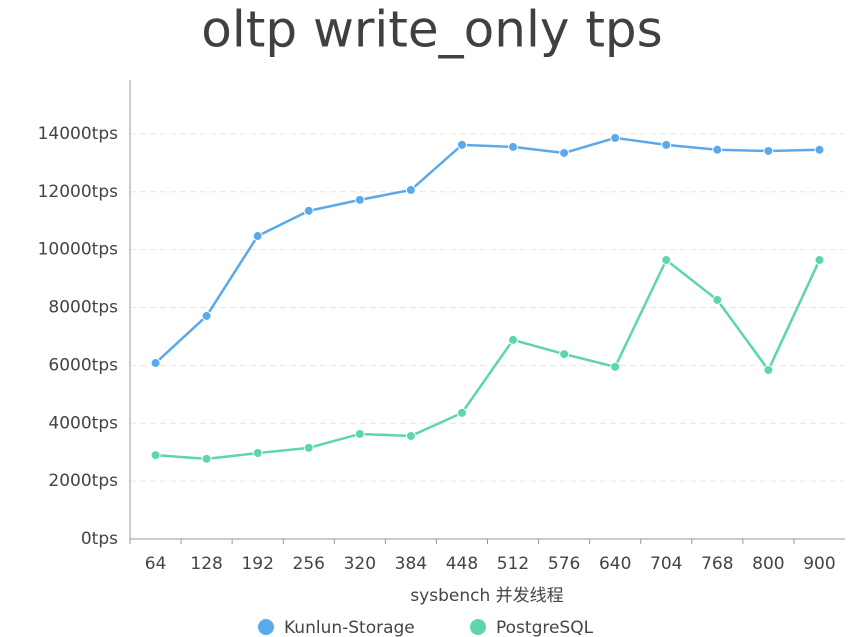  Describe the element at coordinates (78, 250) in the screenshot. I see `y-tick-label: 10000tps` at that location.